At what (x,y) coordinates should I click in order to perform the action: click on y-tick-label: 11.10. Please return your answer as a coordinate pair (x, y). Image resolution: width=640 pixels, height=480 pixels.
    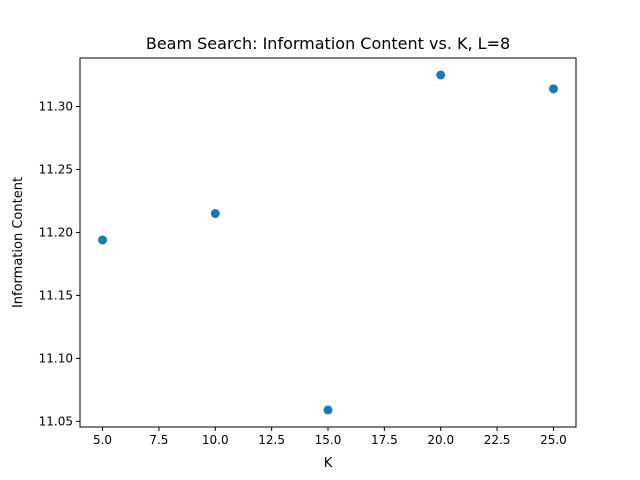
    Looking at the image, I should click on (56, 358).